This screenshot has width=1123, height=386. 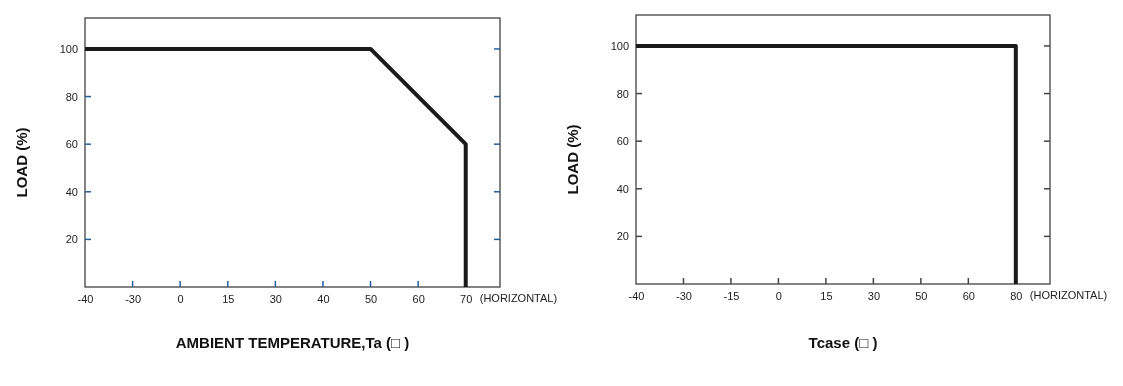 What do you see at coordinates (731, 295) in the screenshot?
I see `x-tick-label: -15` at bounding box center [731, 295].